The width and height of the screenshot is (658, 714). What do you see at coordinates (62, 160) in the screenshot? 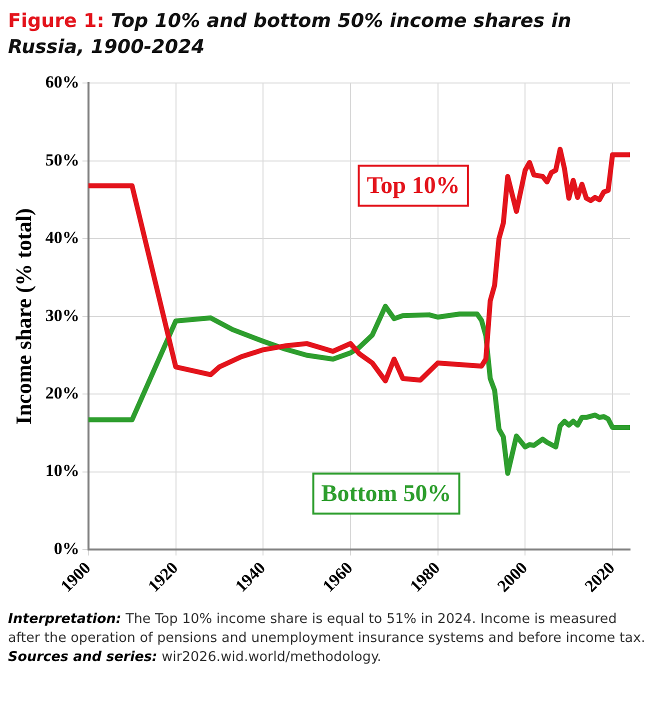
I see `y-tick-label: 50%` at bounding box center [62, 160].